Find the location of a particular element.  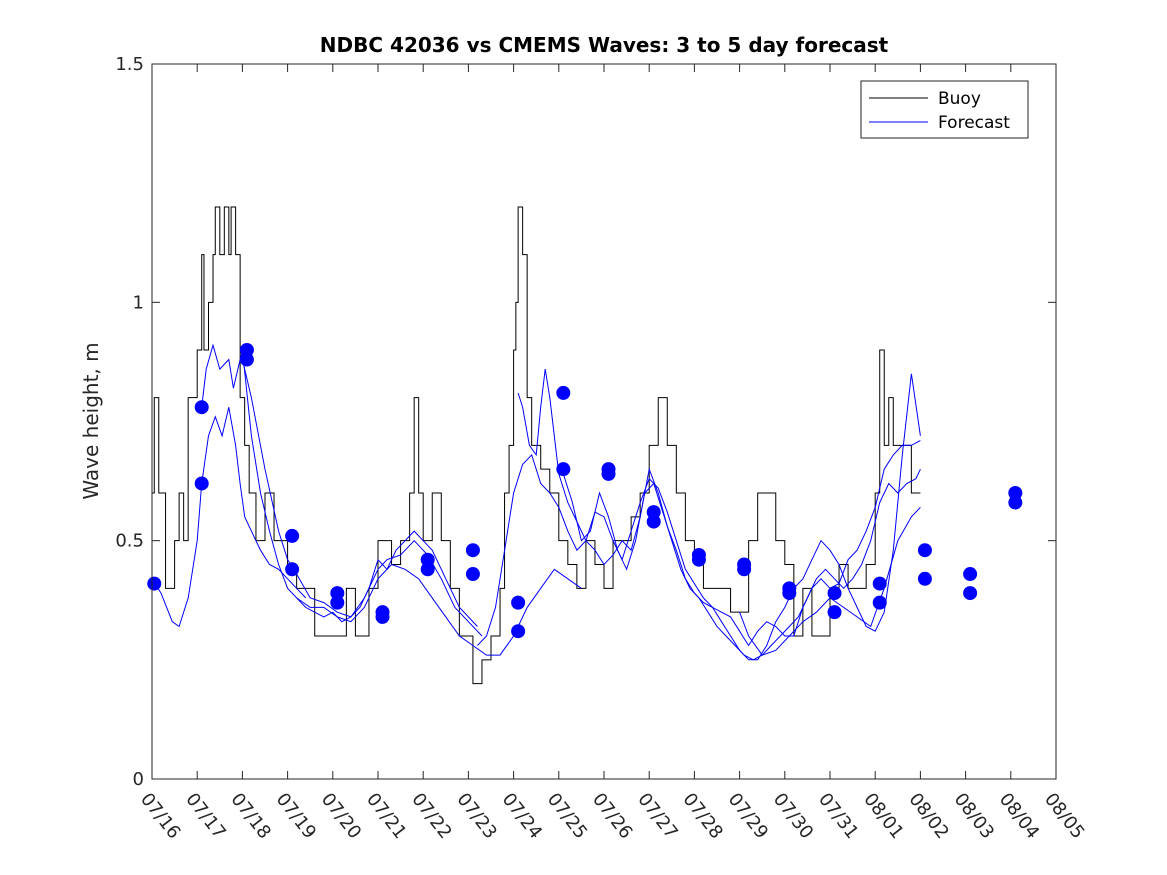

x-tick-label: 08/05 is located at coordinates (1064, 816).